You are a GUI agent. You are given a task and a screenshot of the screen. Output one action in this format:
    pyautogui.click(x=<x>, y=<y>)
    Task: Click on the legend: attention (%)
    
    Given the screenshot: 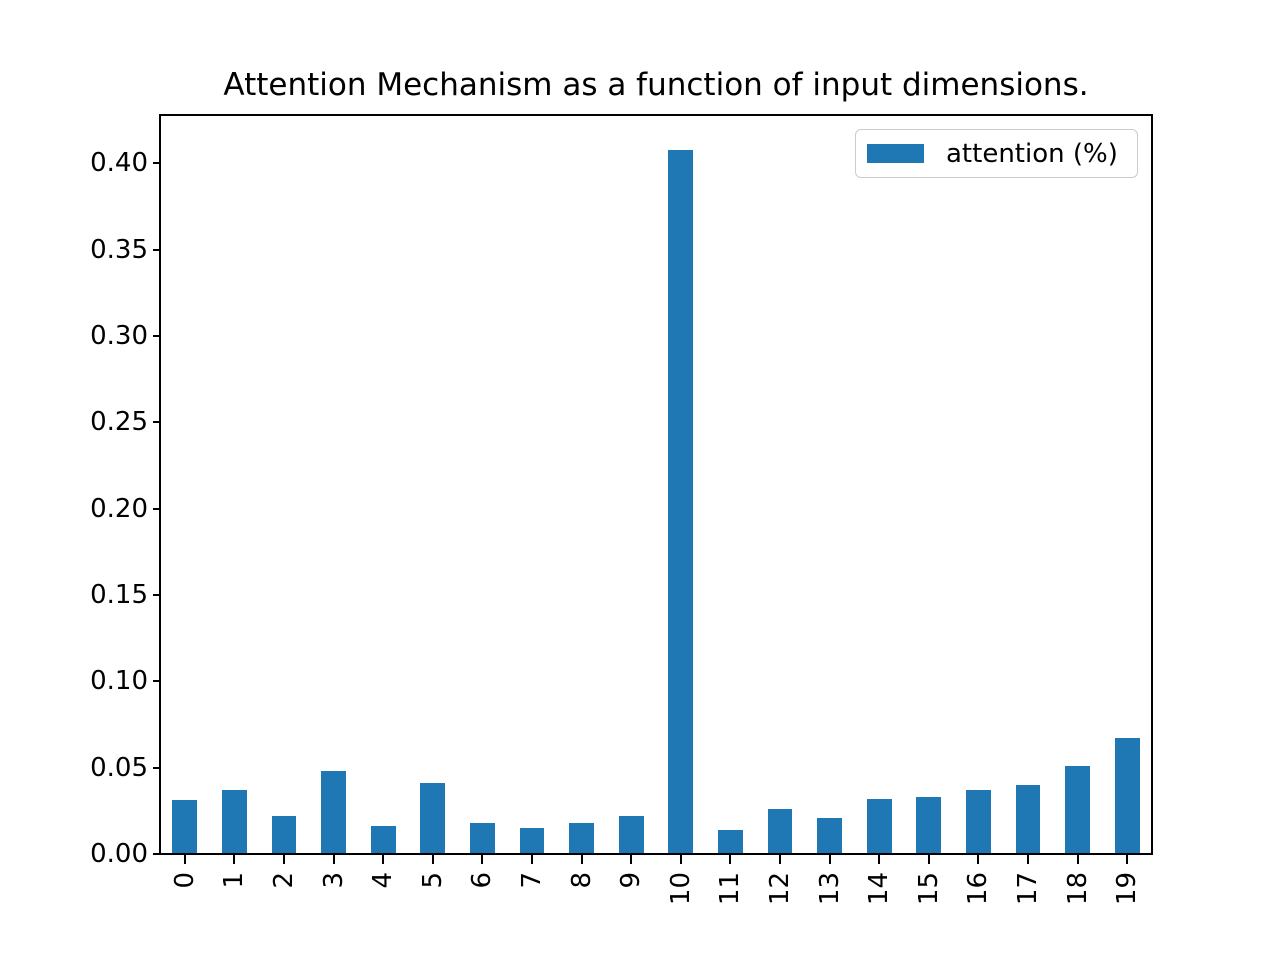 What is the action you would take?
    pyautogui.click(x=996, y=153)
    